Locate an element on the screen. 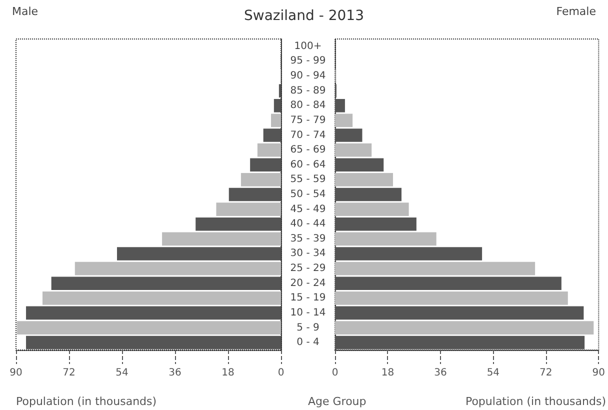  y-tick-label: 50 - 54 is located at coordinates (308, 194).